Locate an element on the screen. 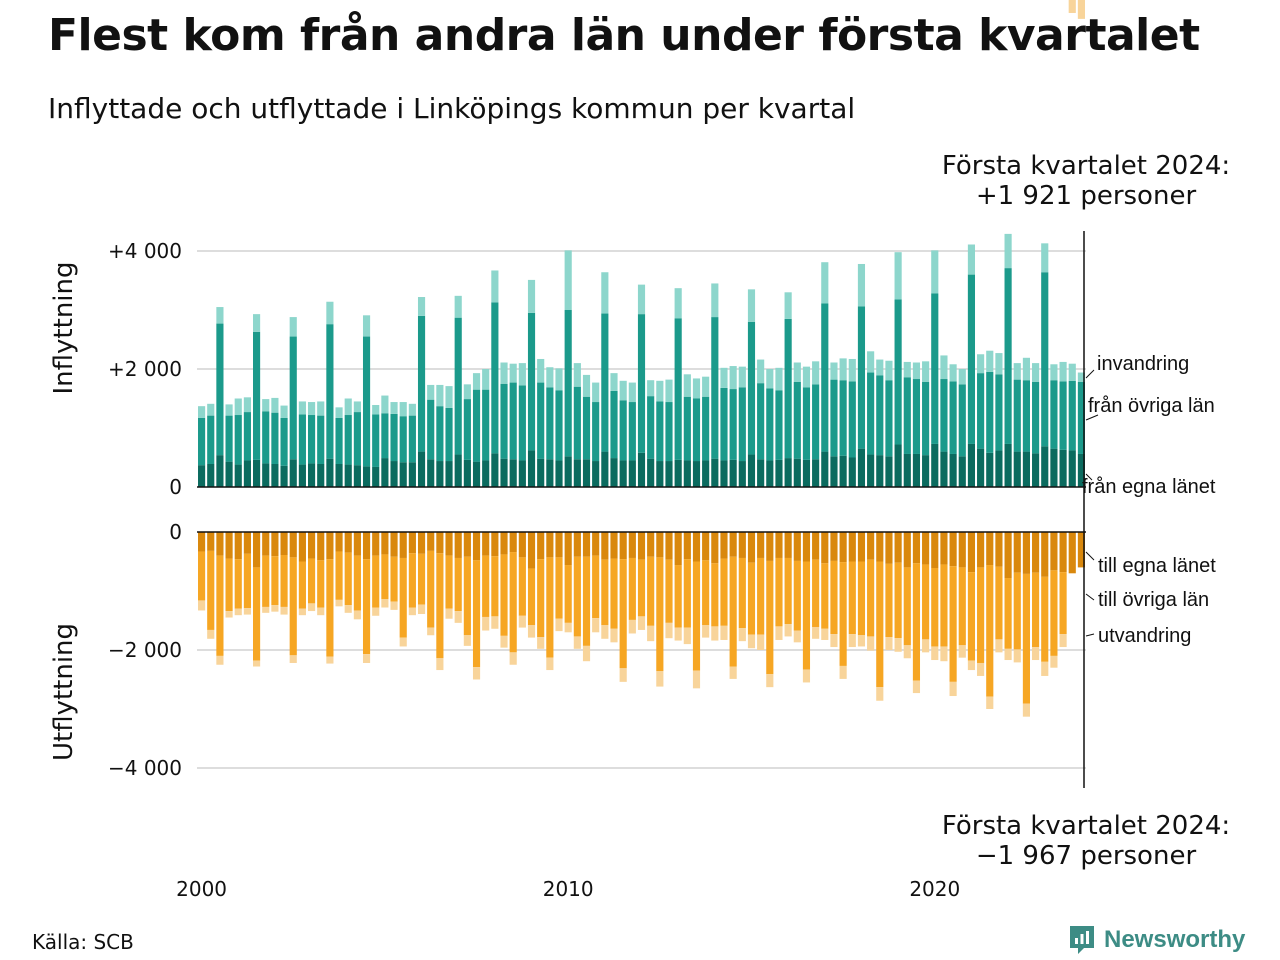  annotation-top-line2: +1 921 personer is located at coordinates (1086, 196).